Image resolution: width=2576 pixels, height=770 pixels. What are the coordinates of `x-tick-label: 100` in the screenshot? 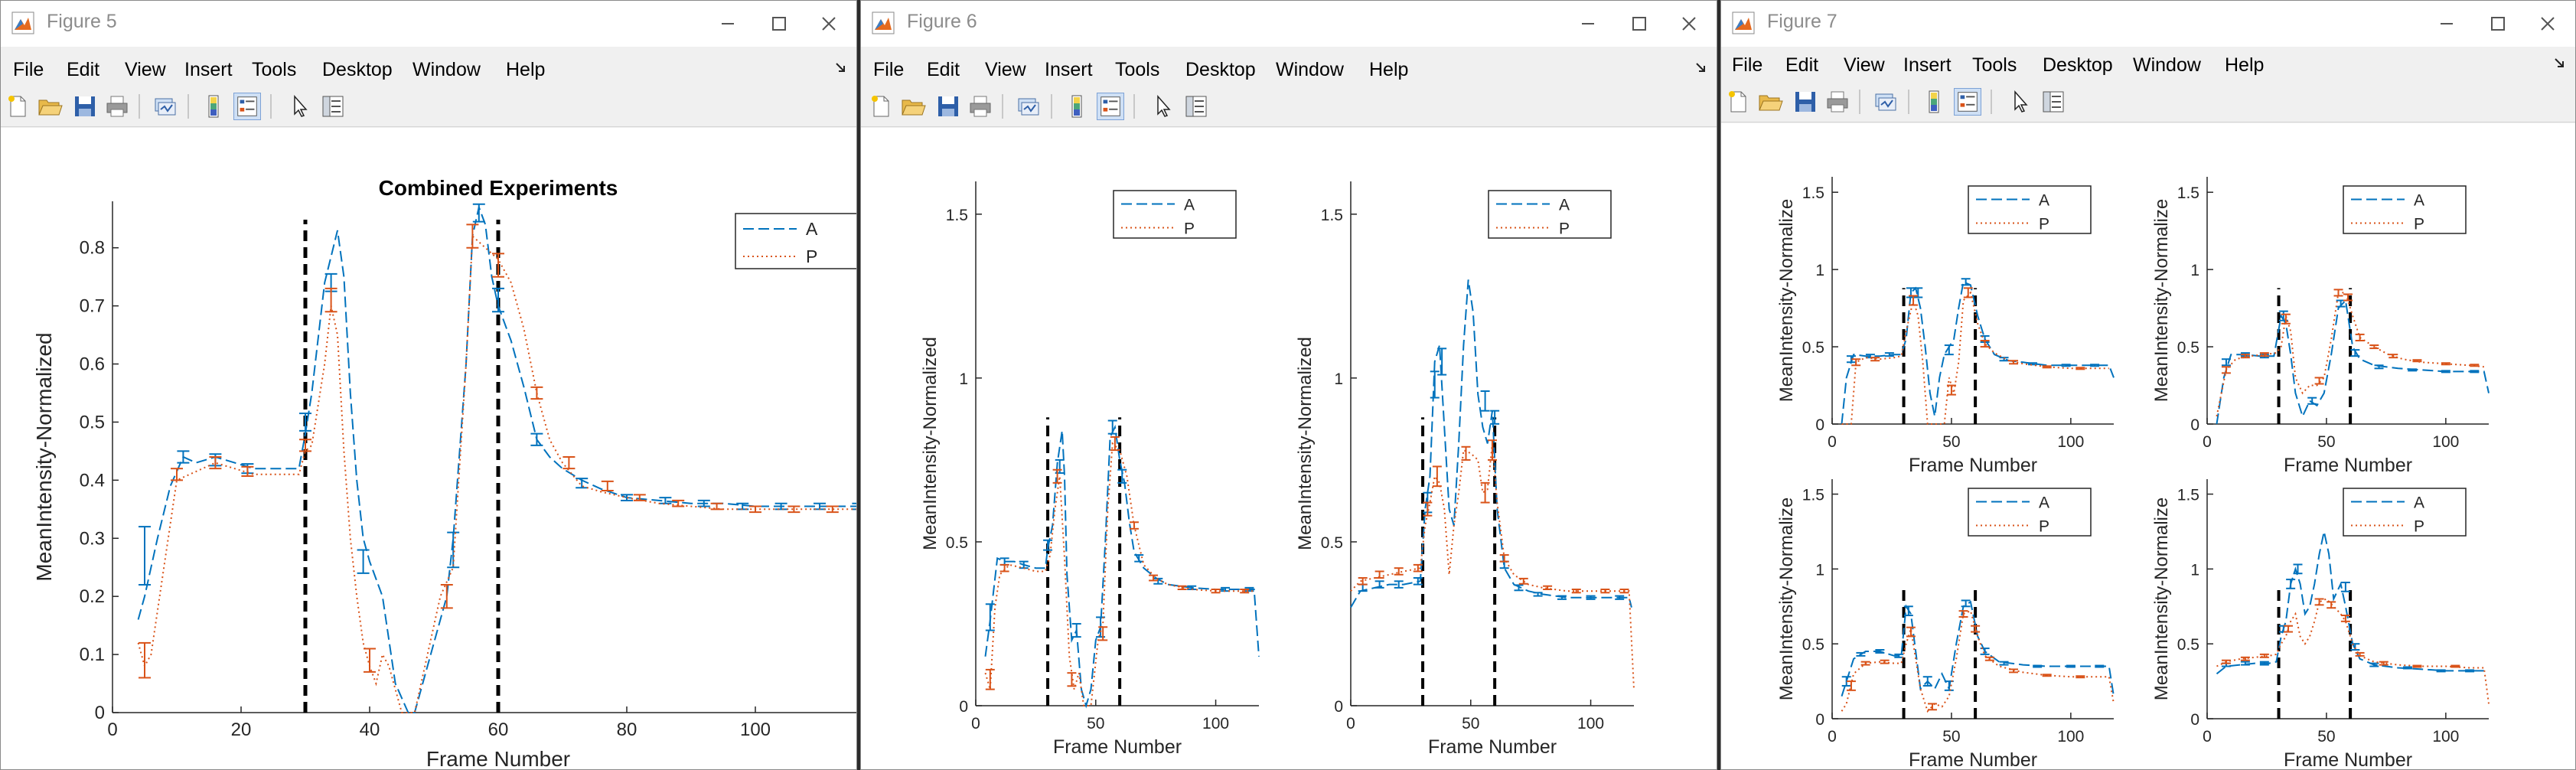 It's located at (2070, 737).